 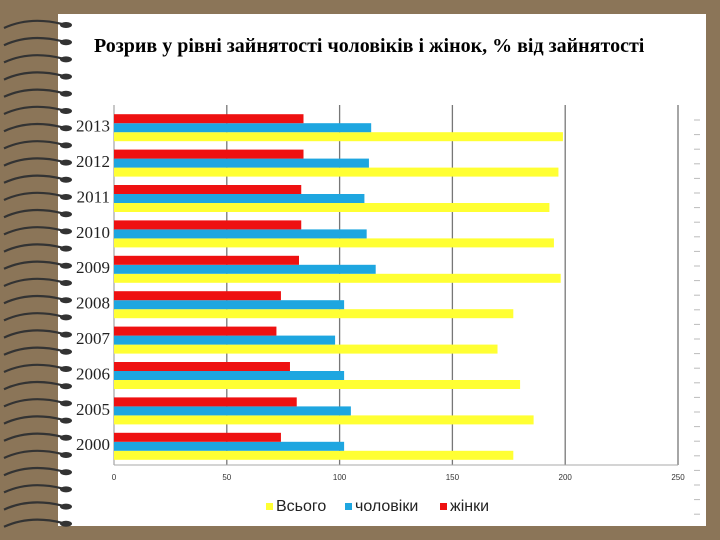 What do you see at coordinates (93, 444) in the screenshot?
I see `y-tick-label: 2000` at bounding box center [93, 444].